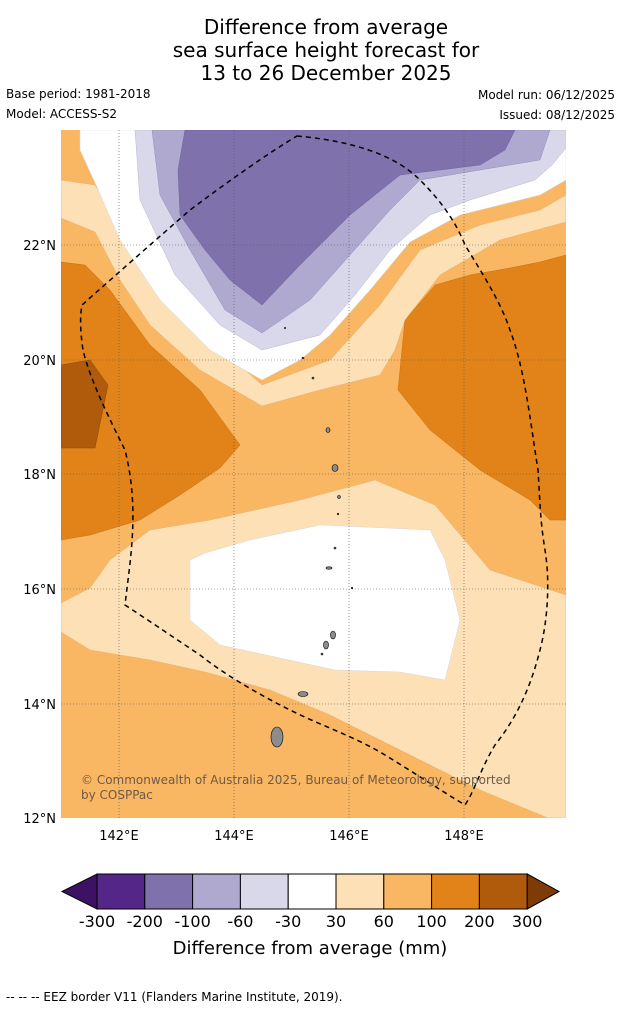  What do you see at coordinates (277, 737) in the screenshot?
I see `island-guam` at bounding box center [277, 737].